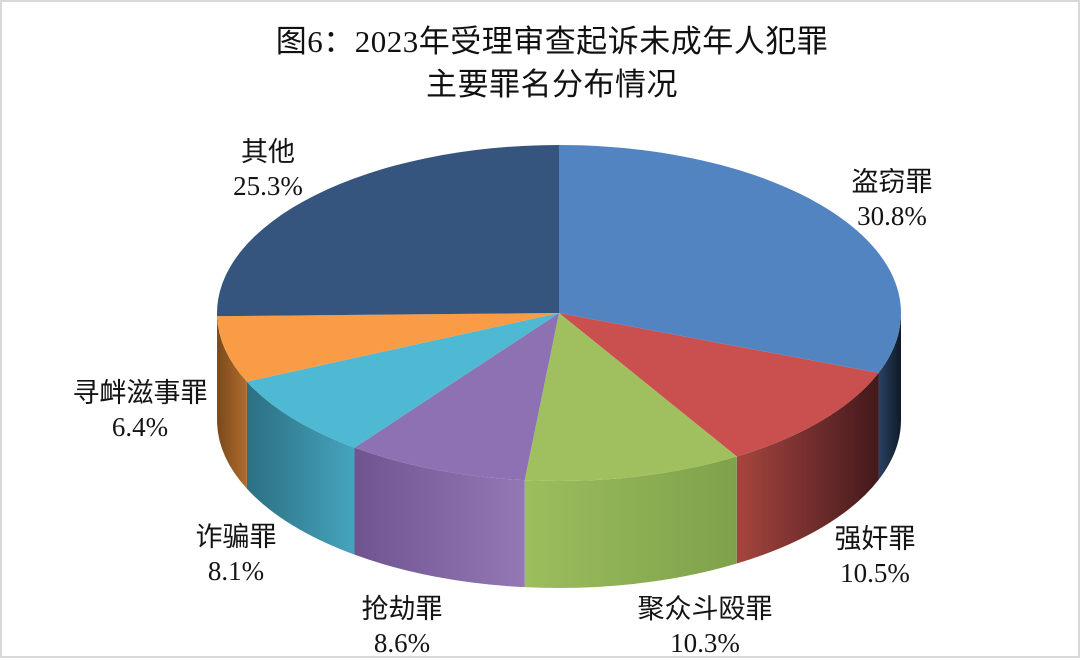  I want to click on pie-label-name: 盗窃罪, so click(892, 182).